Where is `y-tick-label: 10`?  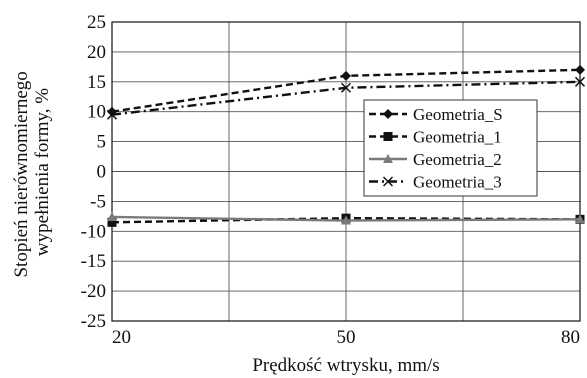 y-tick-label: 10 is located at coordinates (96, 112).